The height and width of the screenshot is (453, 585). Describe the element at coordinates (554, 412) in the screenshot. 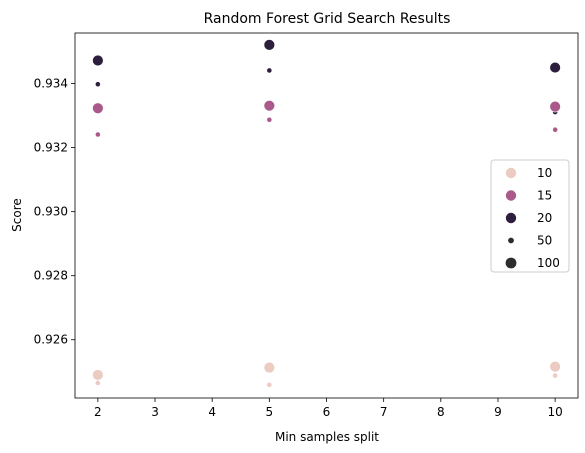

I see `x-tick-label: 10` at that location.